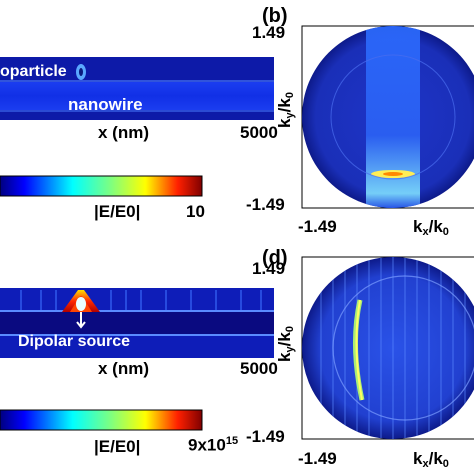 This screenshot has width=474, height=474. I want to click on top-field-map, so click(137, 88).